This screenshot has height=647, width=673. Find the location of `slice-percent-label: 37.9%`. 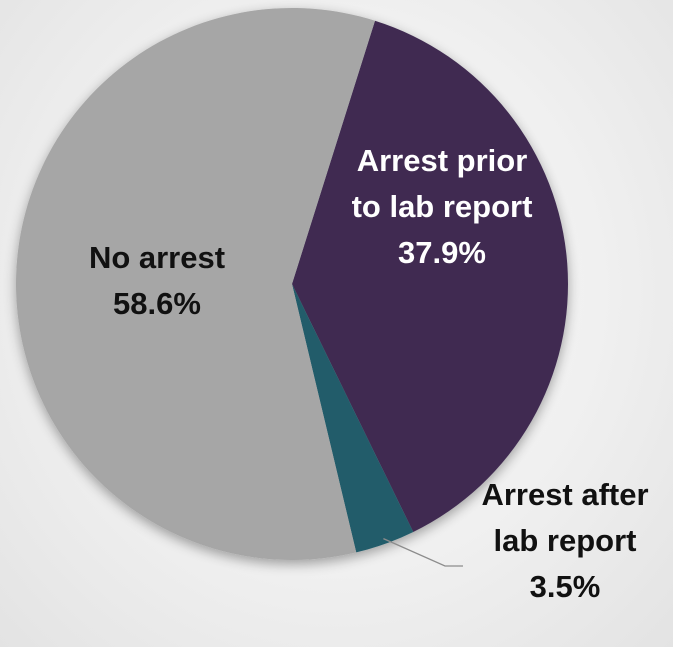

slice-percent-label: 37.9% is located at coordinates (442, 252).